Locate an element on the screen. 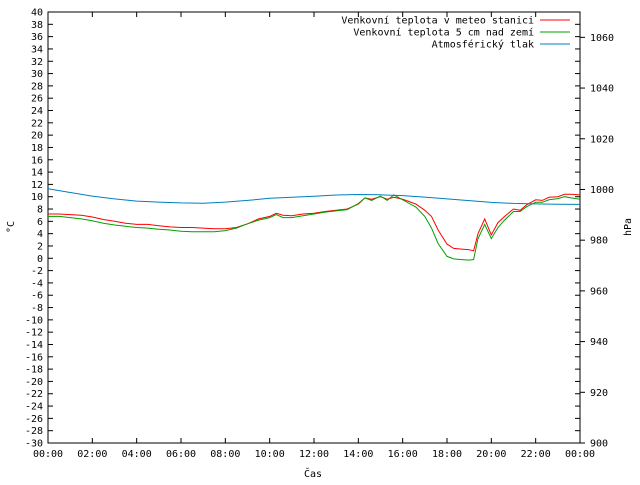  x-tick-label: 12:00 is located at coordinates (314, 454).